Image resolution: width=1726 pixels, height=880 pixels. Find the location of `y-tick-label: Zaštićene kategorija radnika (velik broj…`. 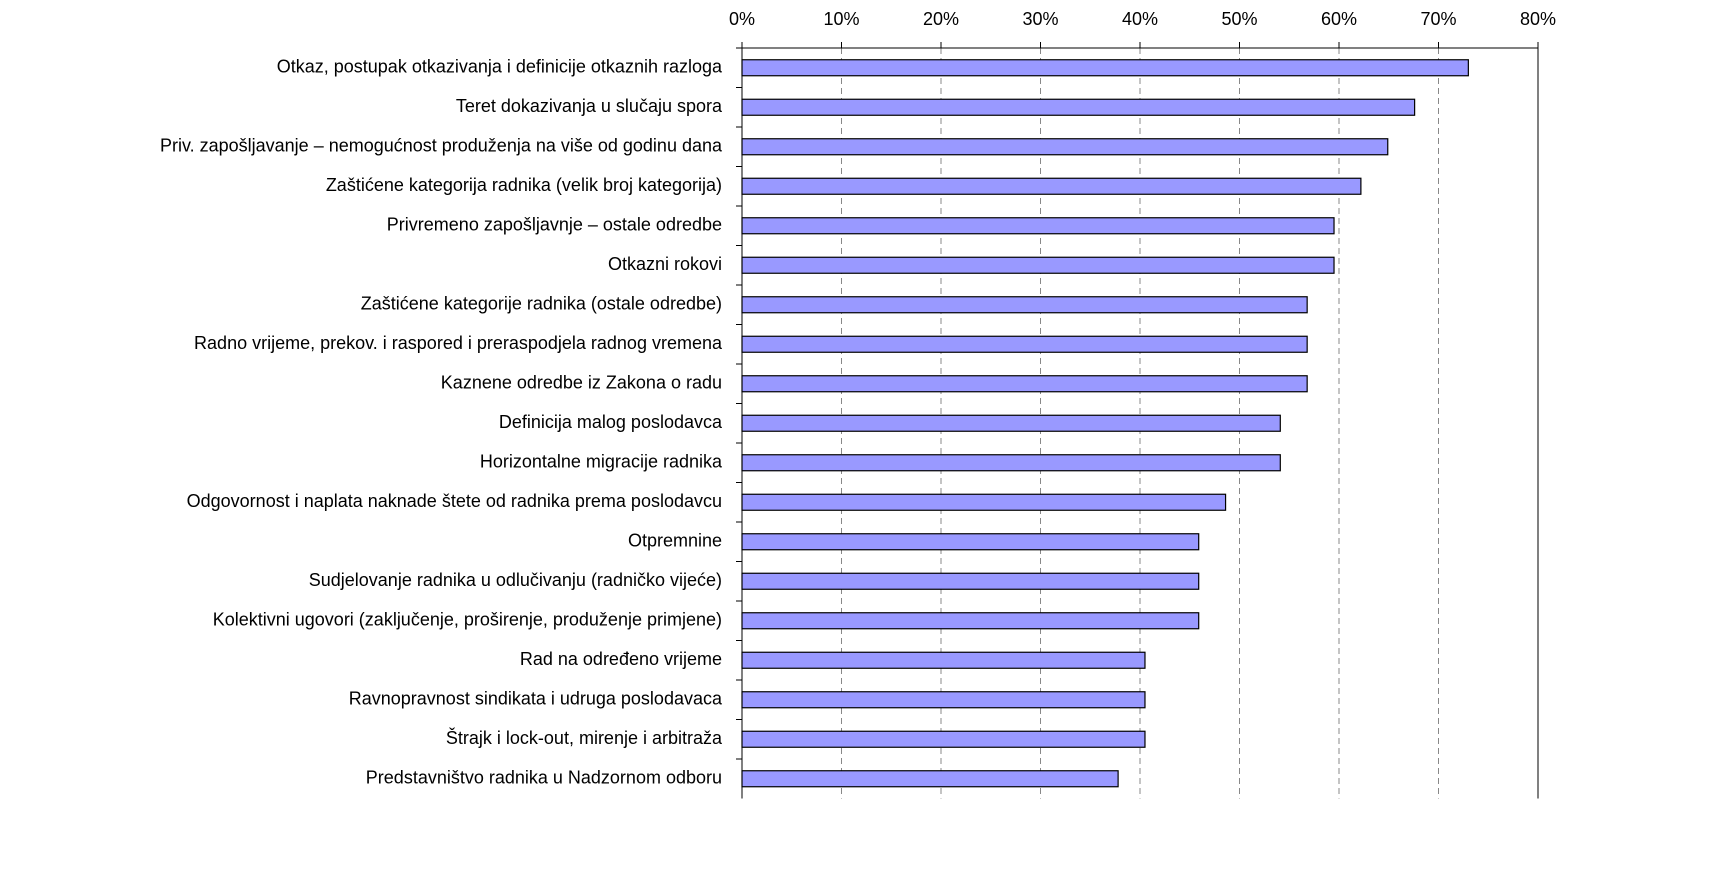

y-tick-label: Zaštićene kategorija radnika (velik broj… is located at coordinates (524, 185).